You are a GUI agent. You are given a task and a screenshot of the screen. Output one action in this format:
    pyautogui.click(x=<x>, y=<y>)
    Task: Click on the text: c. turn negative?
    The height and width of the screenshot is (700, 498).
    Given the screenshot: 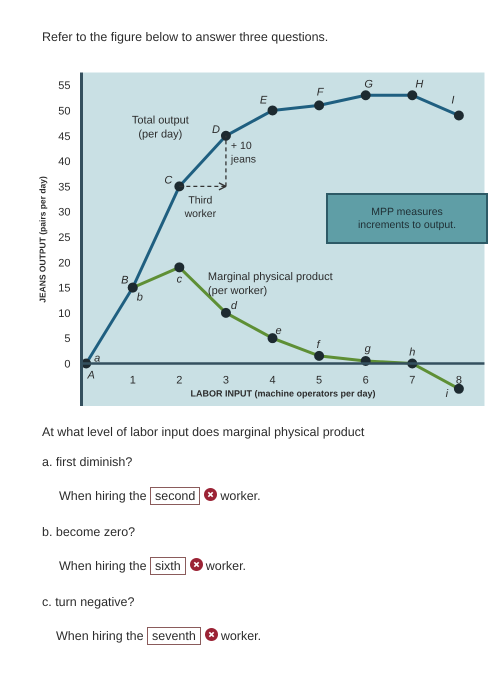 What is the action you would take?
    pyautogui.click(x=88, y=602)
    